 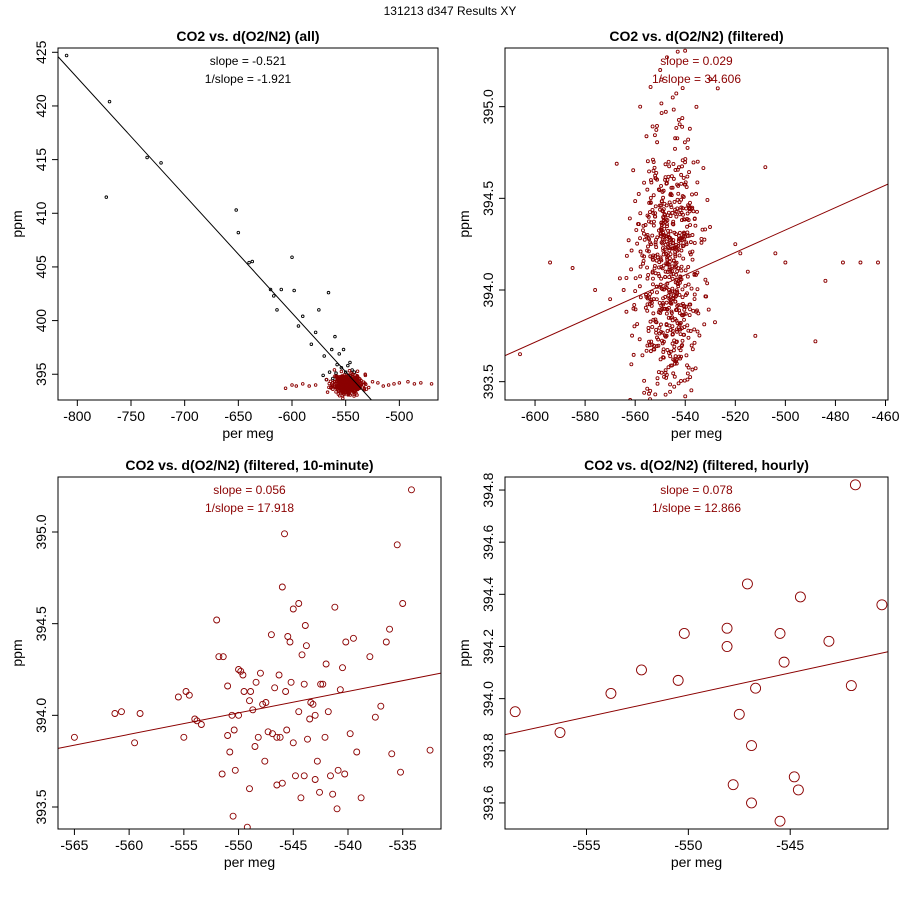 What do you see at coordinates (41, 806) in the screenshot?
I see `y-tick-label: 393.5` at bounding box center [41, 806].